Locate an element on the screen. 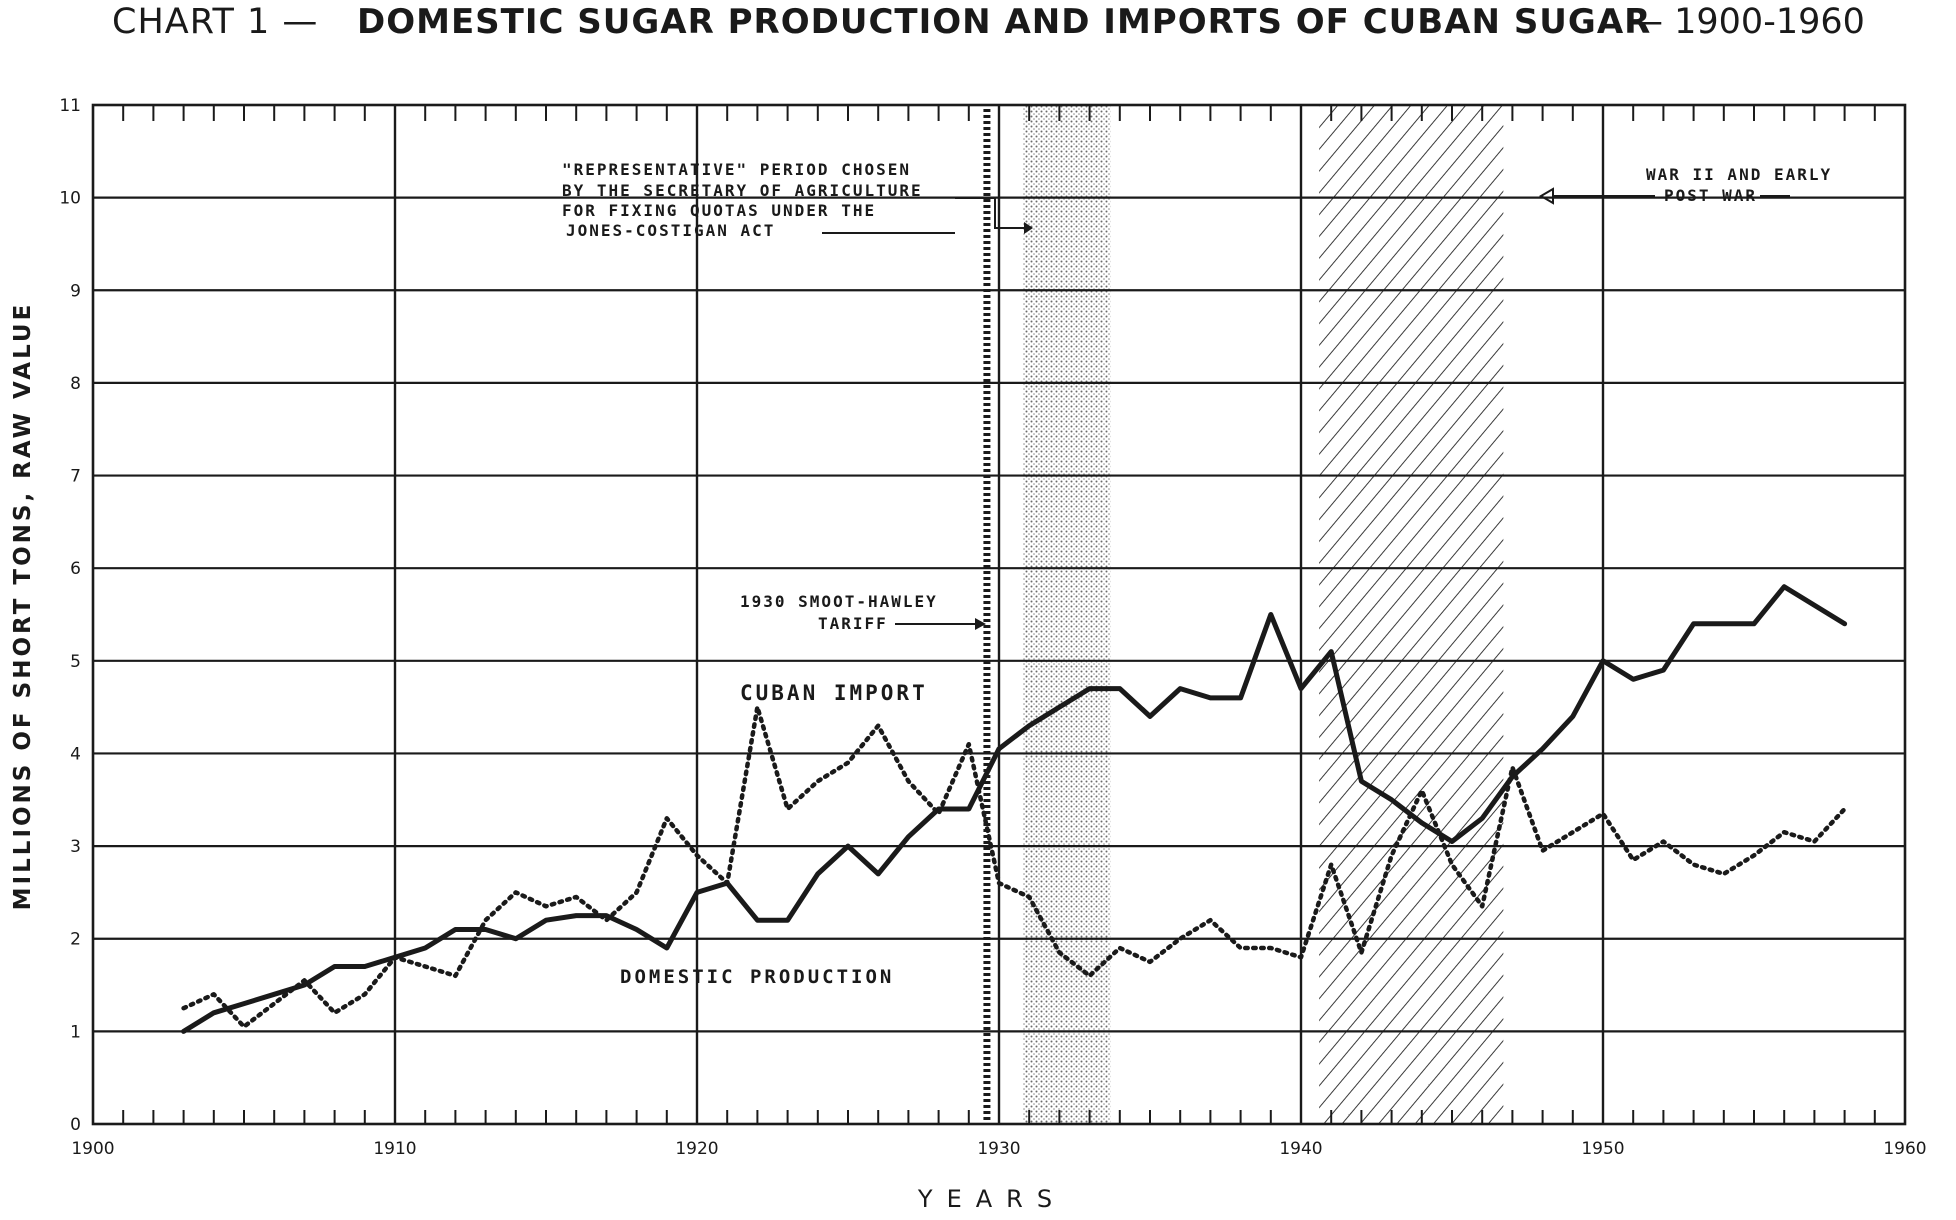  chart-title-prefix: CHART 1 — is located at coordinates (215, 22).